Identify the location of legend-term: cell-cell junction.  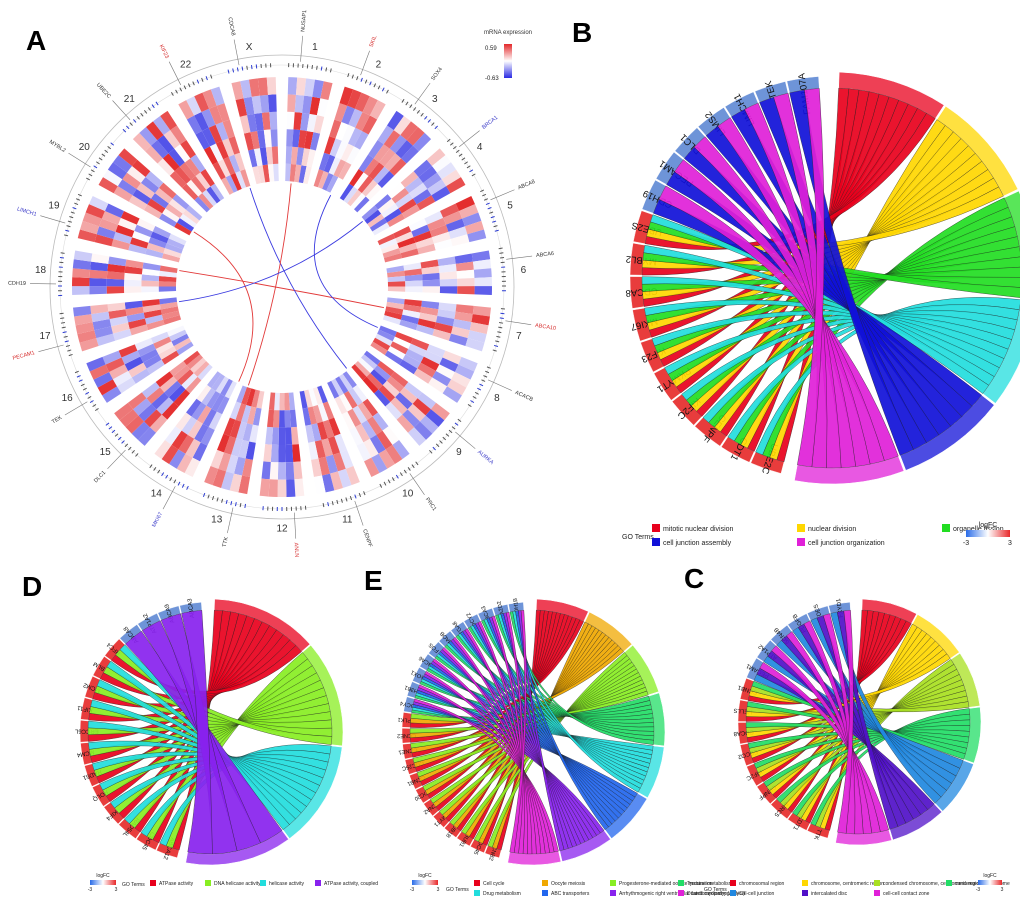
(757, 894).